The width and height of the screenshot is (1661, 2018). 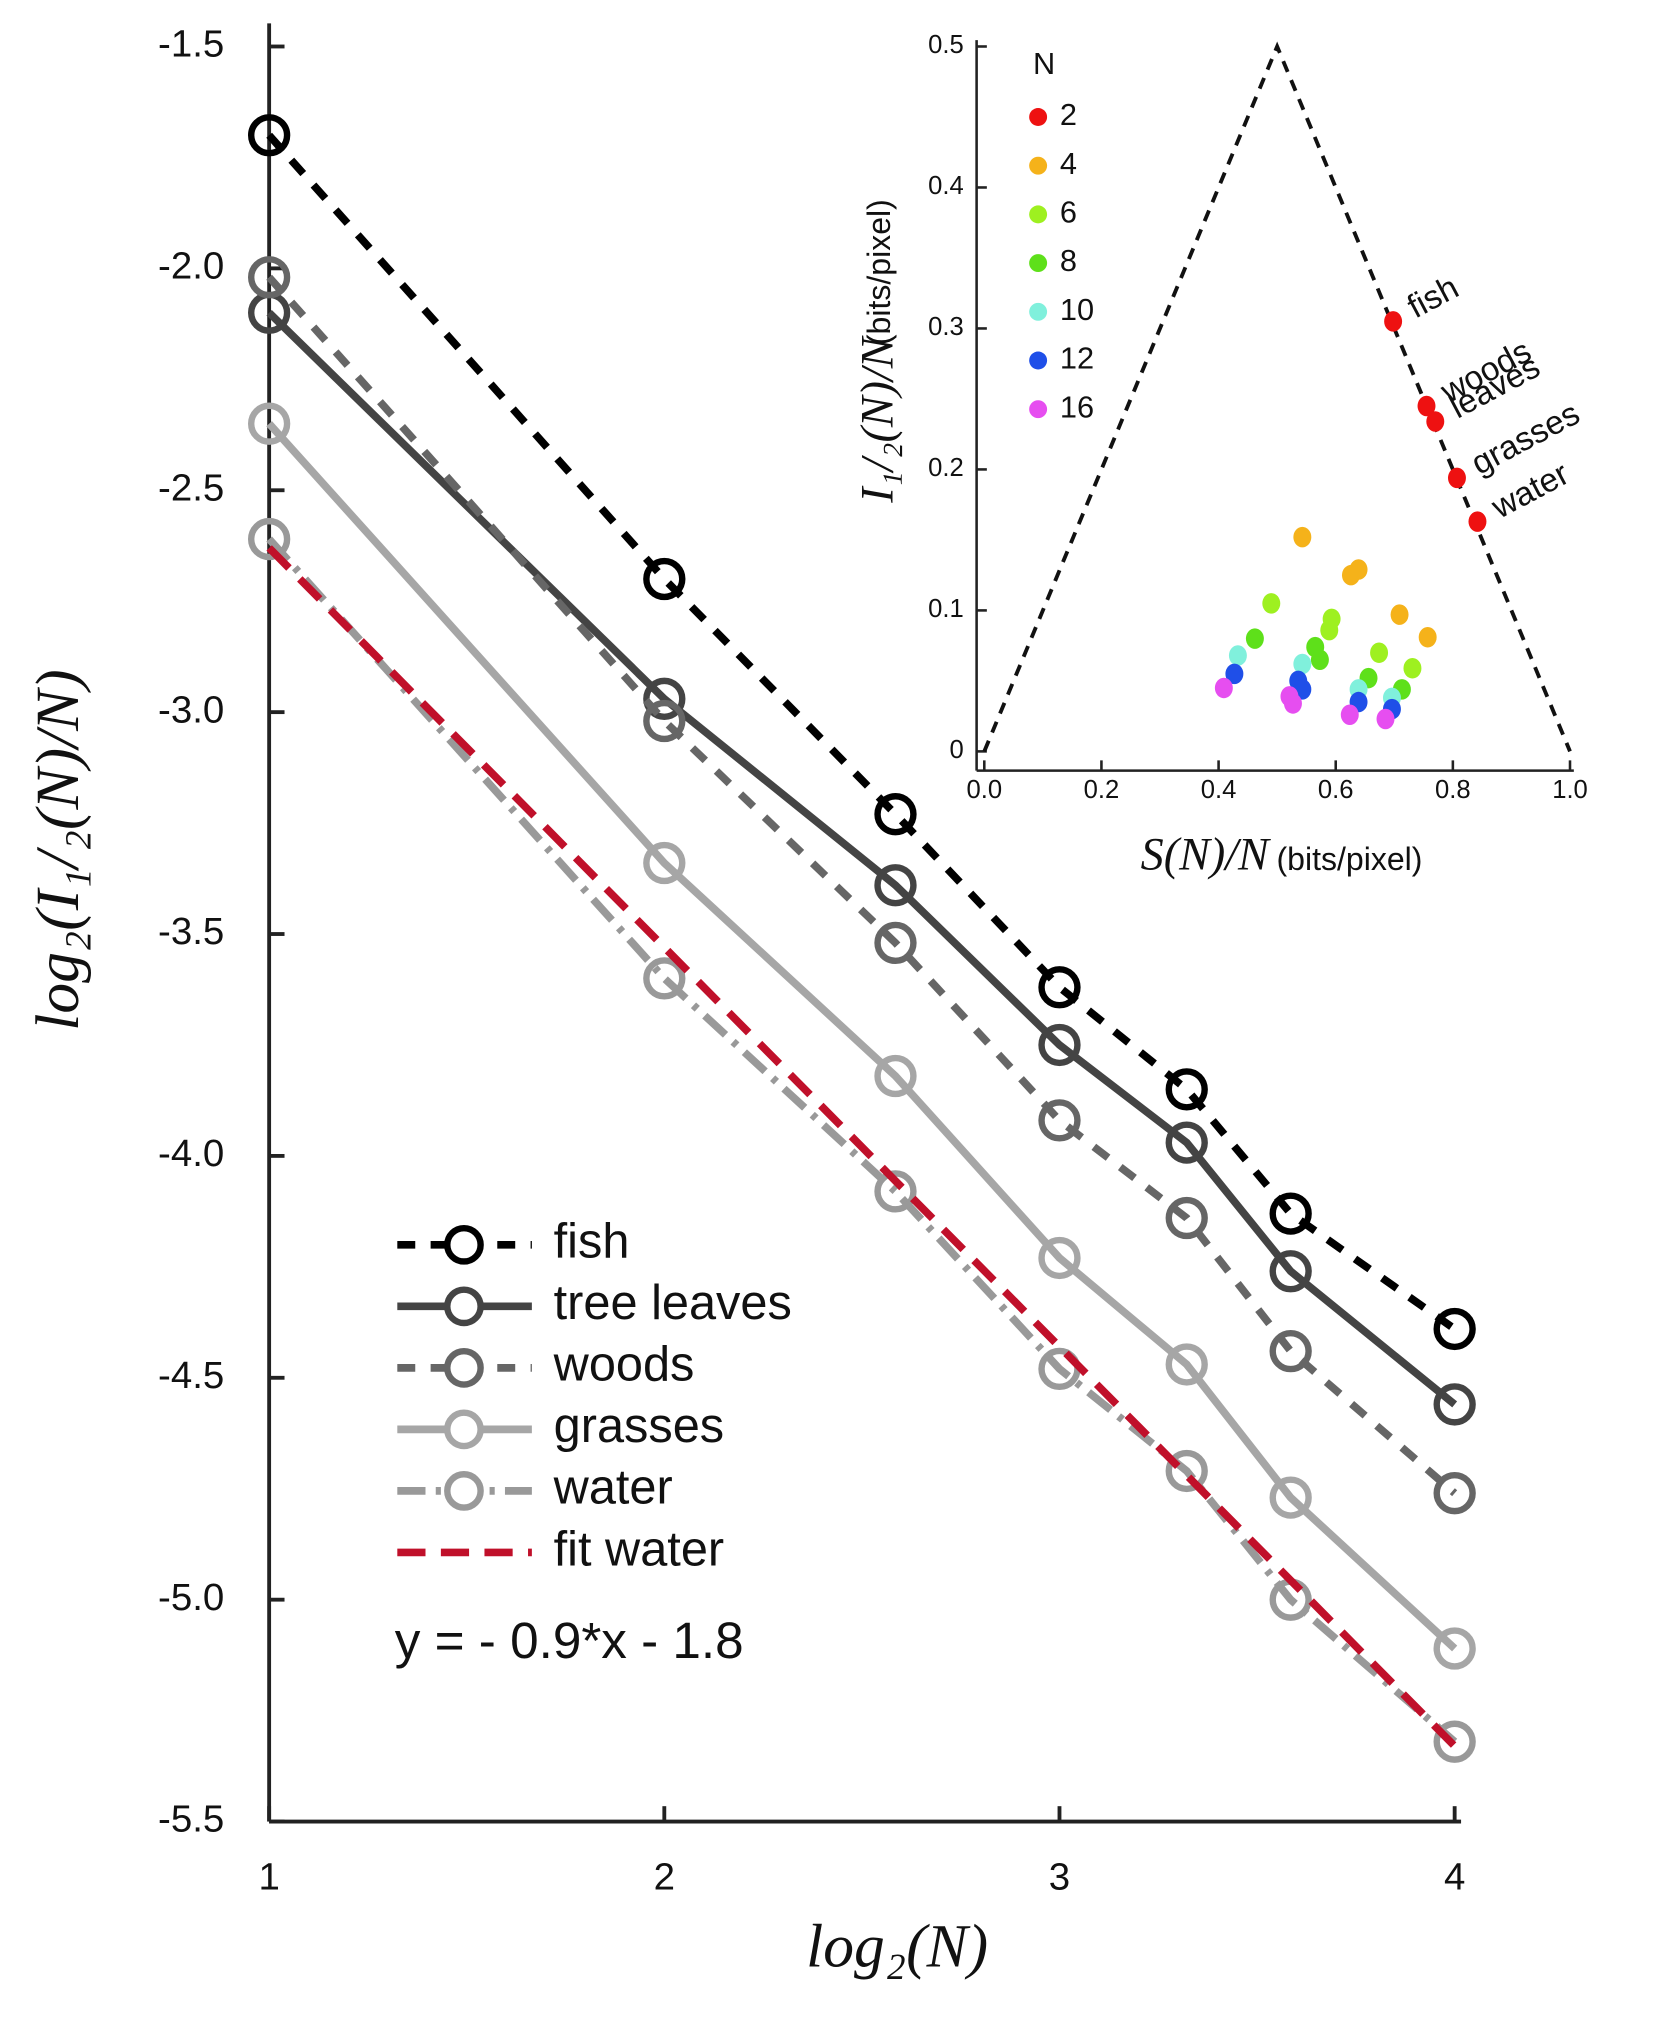 What do you see at coordinates (879, 272) in the screenshot?
I see `inset-y-axis-unit: (bits/pixel)` at bounding box center [879, 272].